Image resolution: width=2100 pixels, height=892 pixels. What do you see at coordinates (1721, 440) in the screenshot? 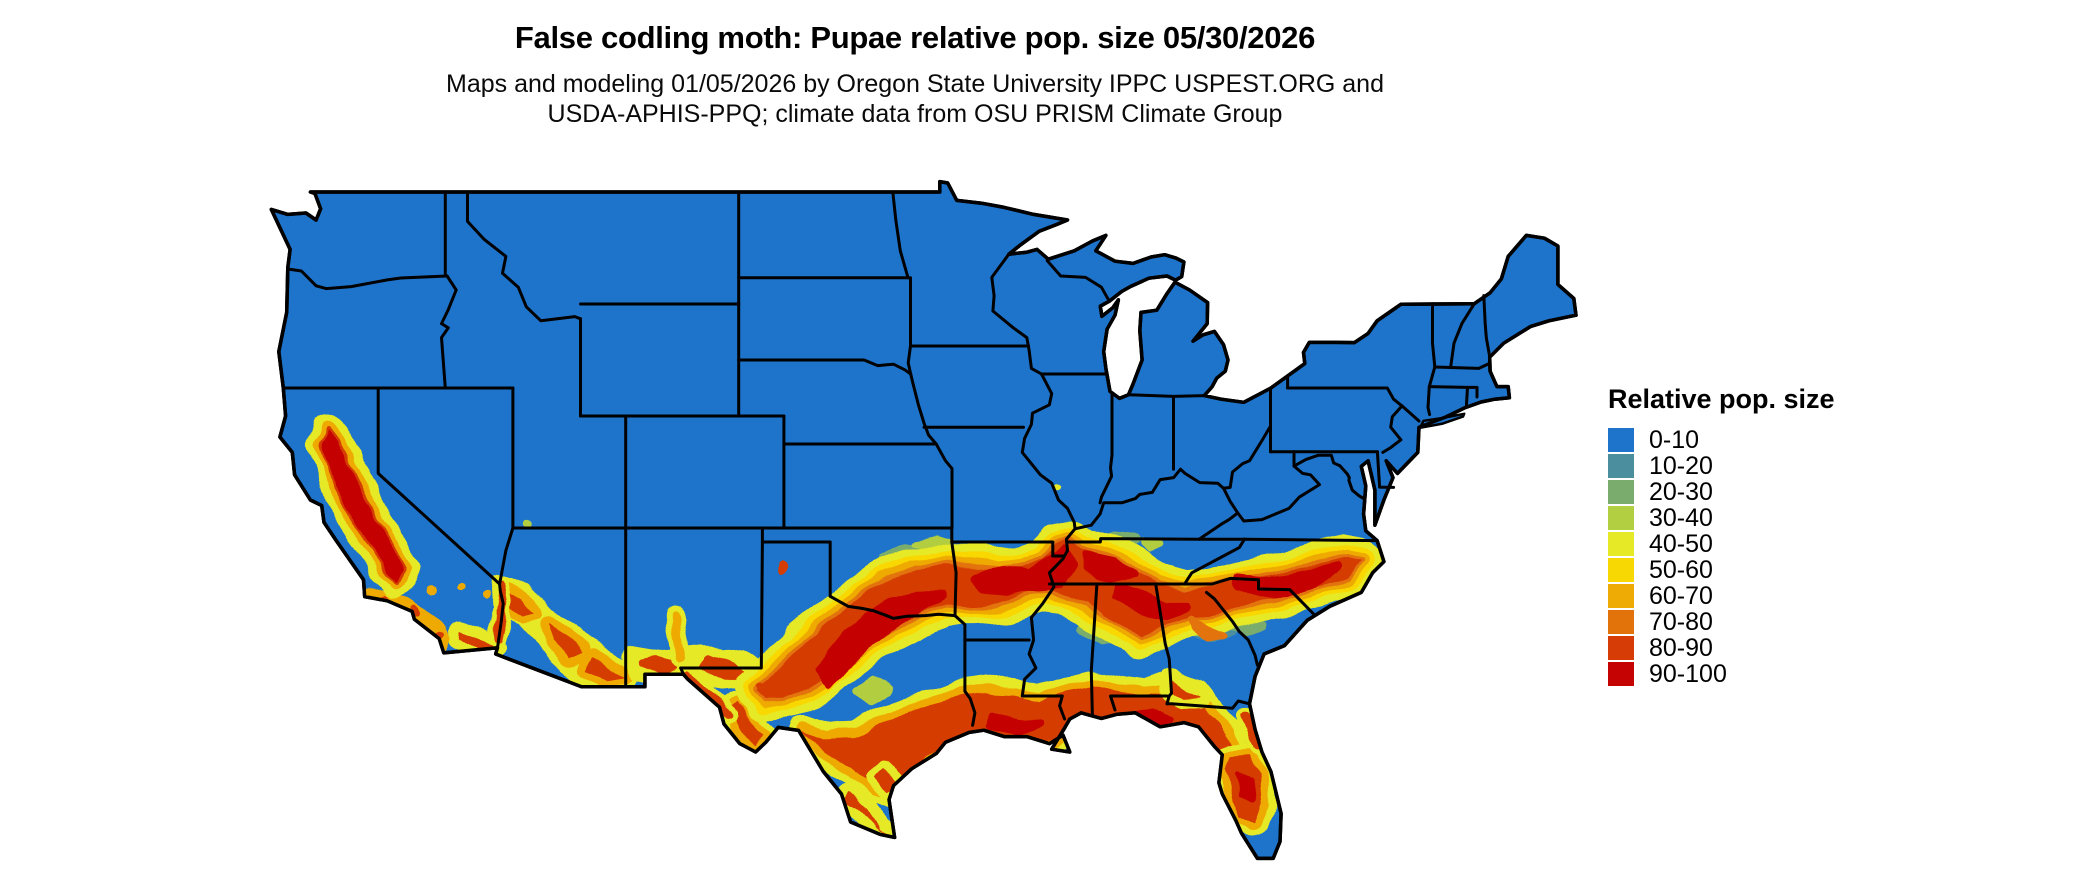
I see `legend-item: 0-10` at bounding box center [1721, 440].